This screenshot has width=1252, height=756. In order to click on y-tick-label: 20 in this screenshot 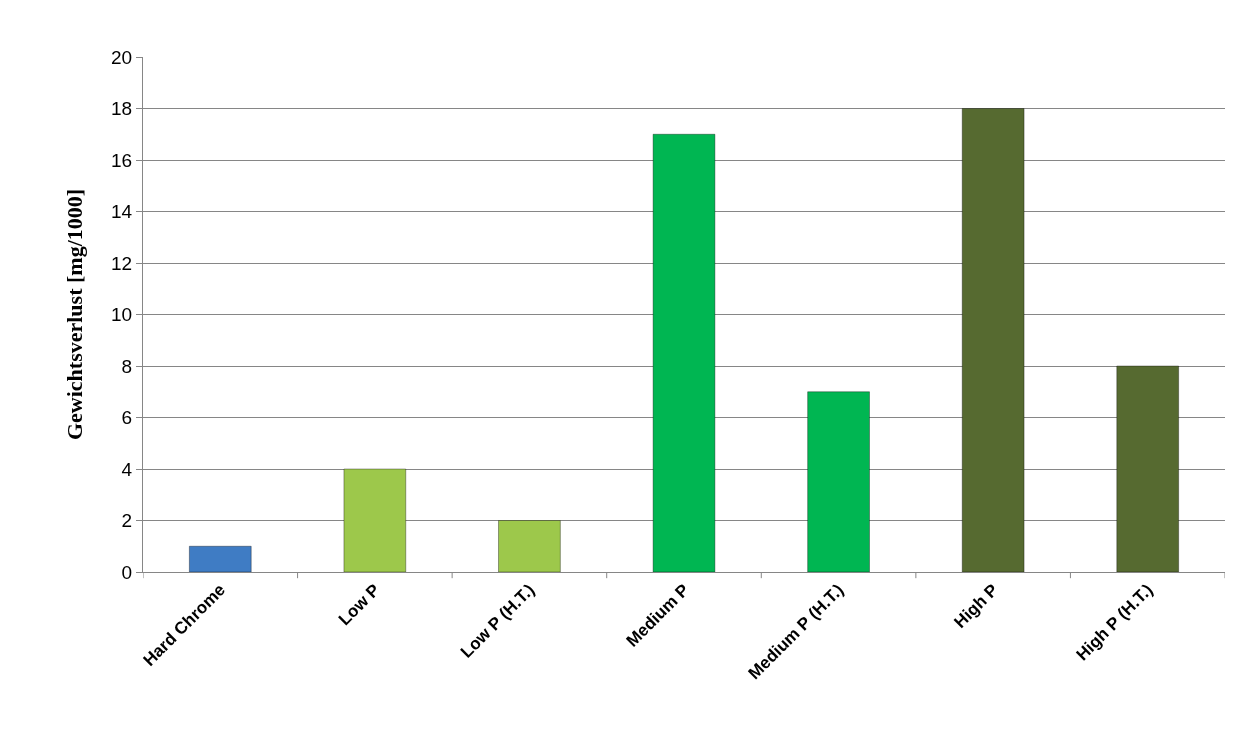, I will do `click(122, 57)`.